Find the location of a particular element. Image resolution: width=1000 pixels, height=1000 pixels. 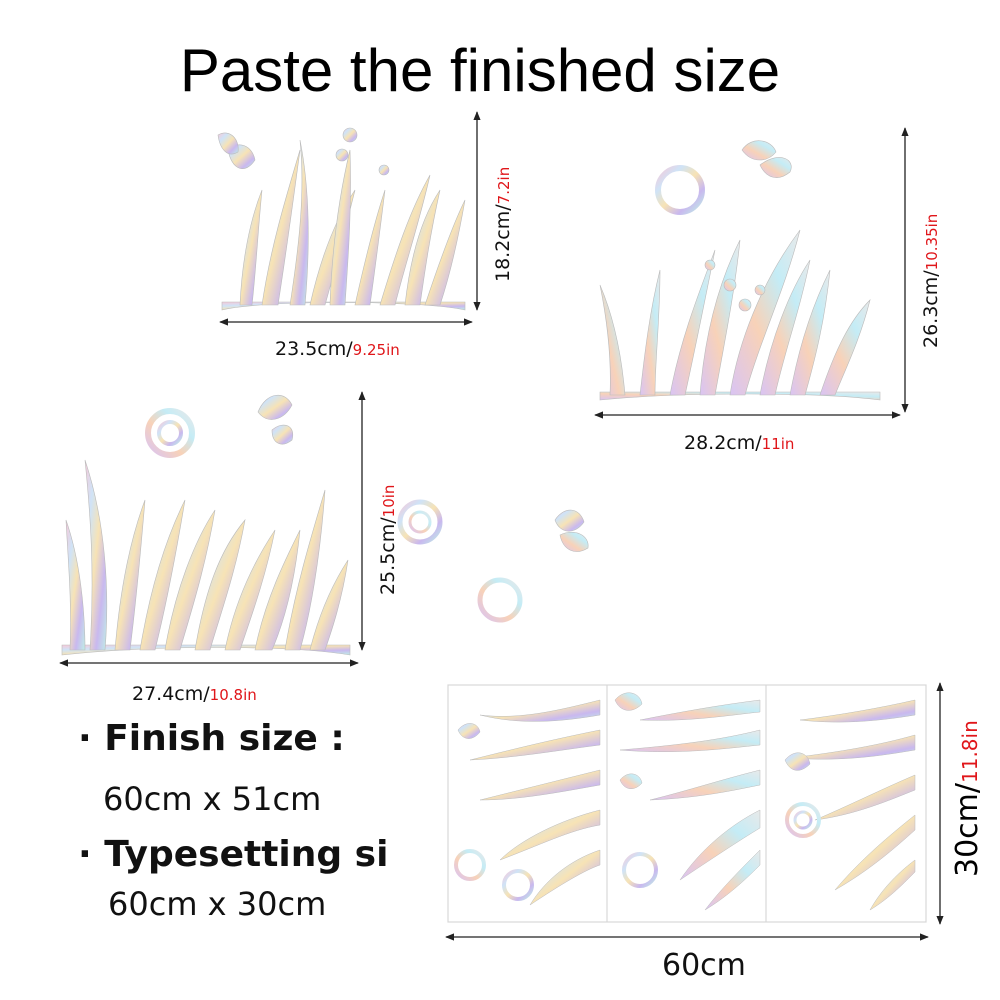

piece-1-height-in: 7.2in is located at coordinates (504, 185).